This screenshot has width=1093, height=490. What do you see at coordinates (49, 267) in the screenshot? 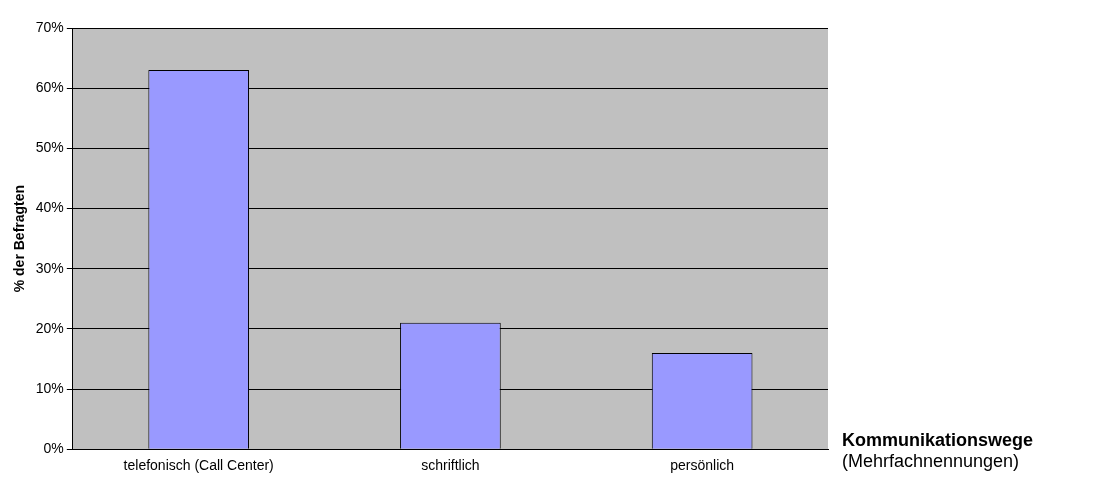
I see `y-tick-label: 30%` at bounding box center [49, 267].